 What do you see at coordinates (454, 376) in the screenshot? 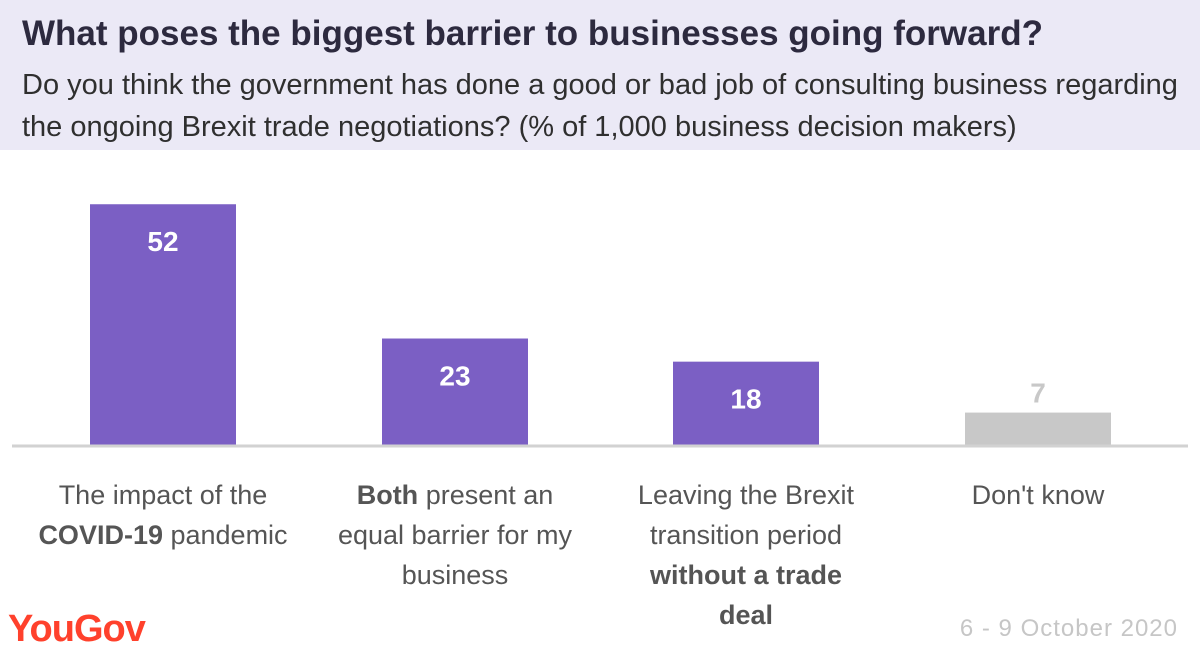
I see `bar-value-label-1: 23` at bounding box center [454, 376].